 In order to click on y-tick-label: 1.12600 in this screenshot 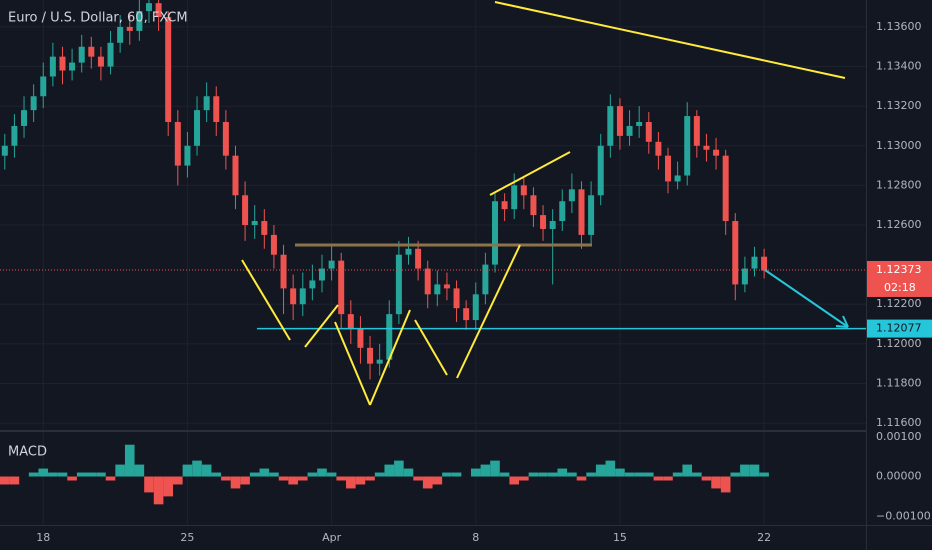, I will do `click(899, 224)`.